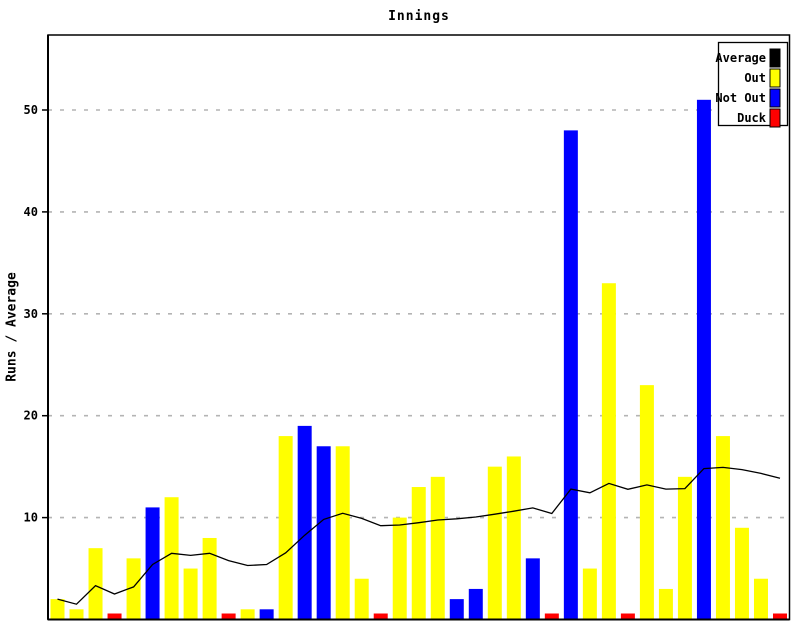 Image resolution: width=800 pixels, height=640 pixels. What do you see at coordinates (775, 58) in the screenshot?
I see `legend-swatch-average` at bounding box center [775, 58].